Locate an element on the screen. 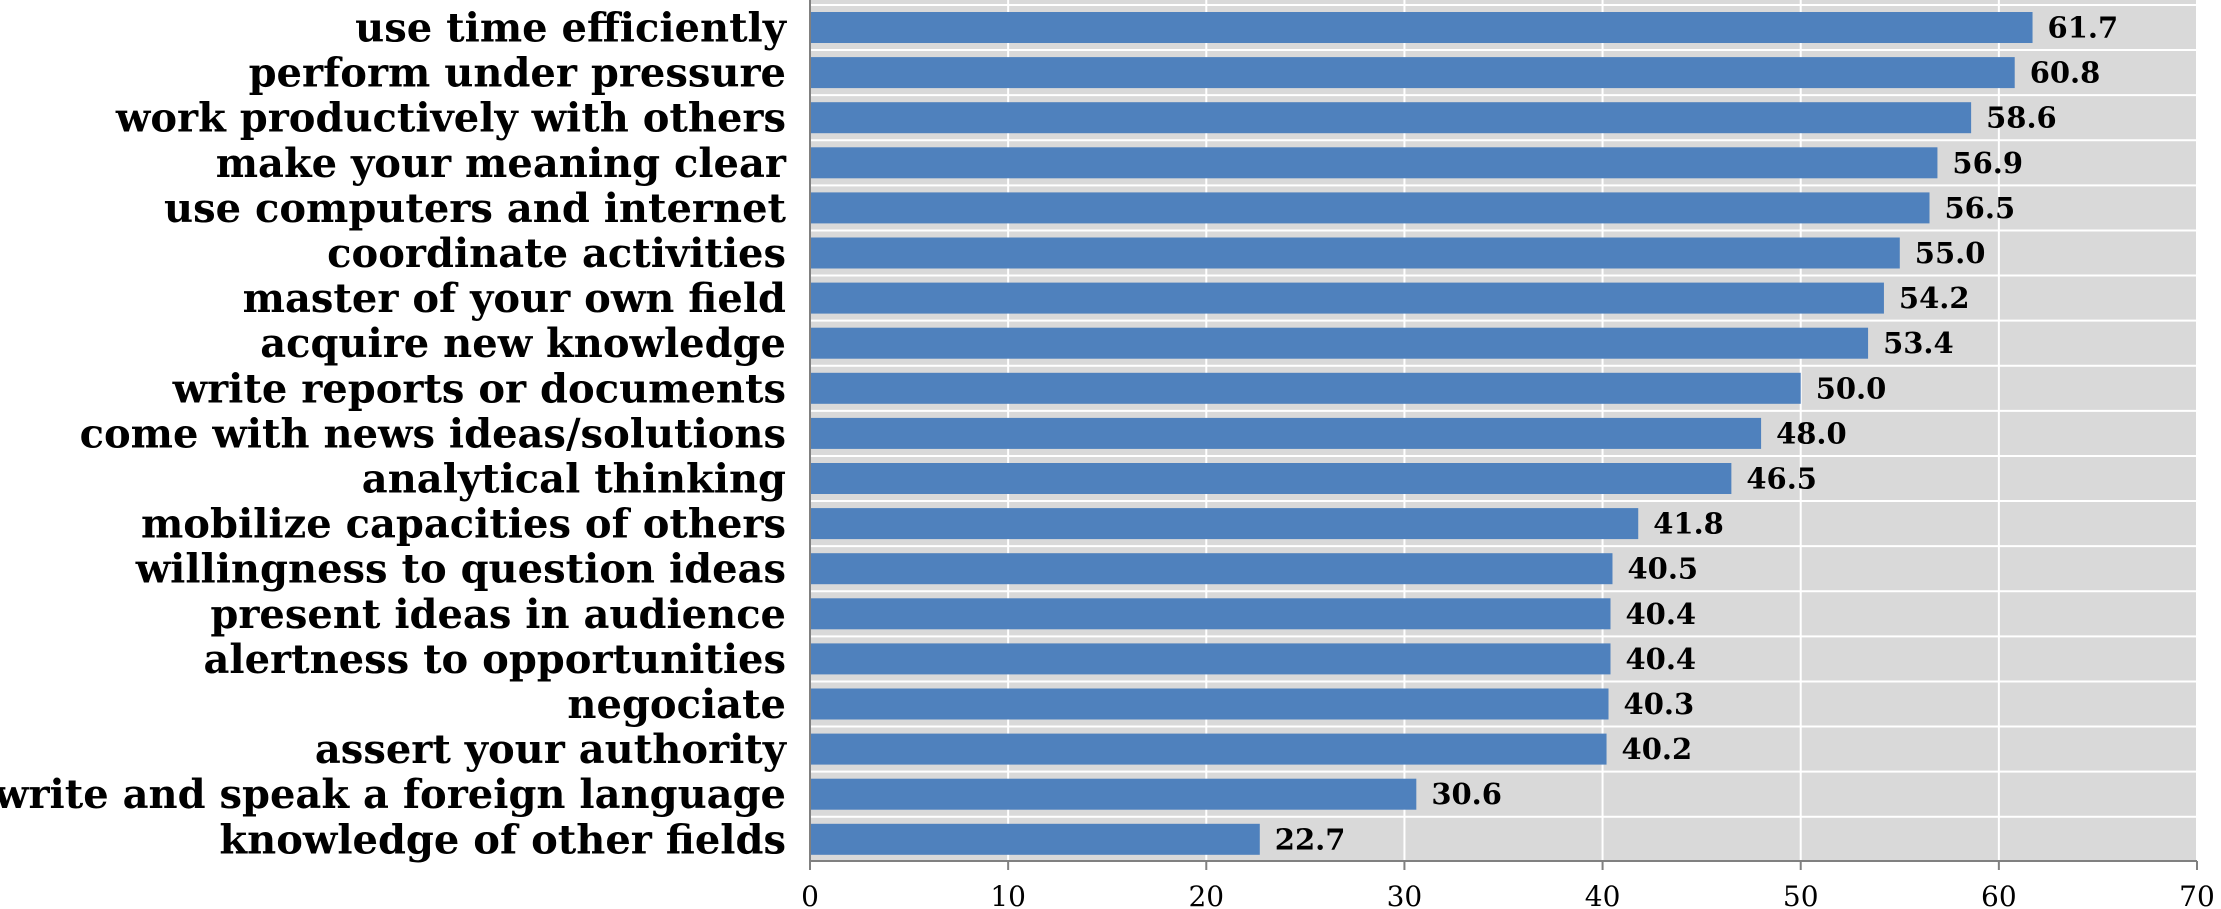 The height and width of the screenshot is (909, 2221). category-label: alertness to opportunities is located at coordinates (494, 659).